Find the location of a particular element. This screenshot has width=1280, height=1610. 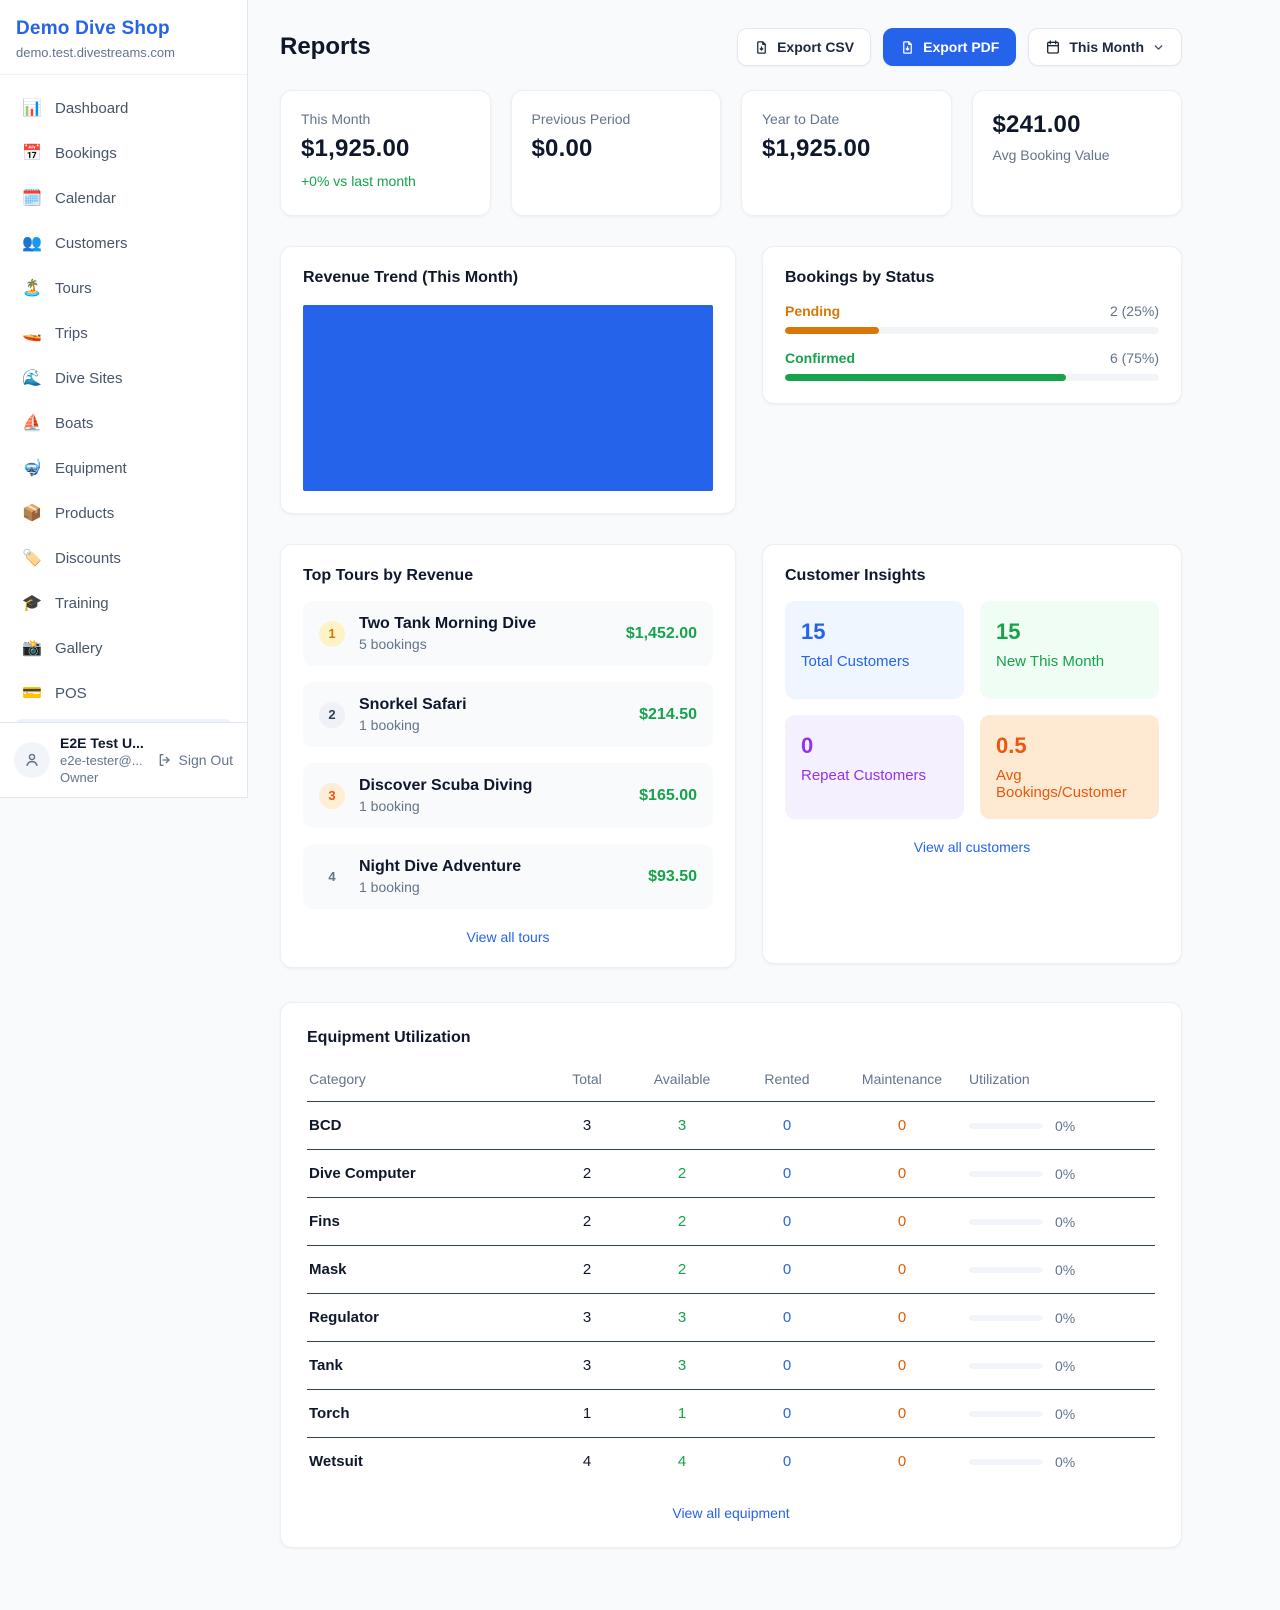

stat-card-year-to-date: Year to Date $1,925.00 is located at coordinates (846, 153).